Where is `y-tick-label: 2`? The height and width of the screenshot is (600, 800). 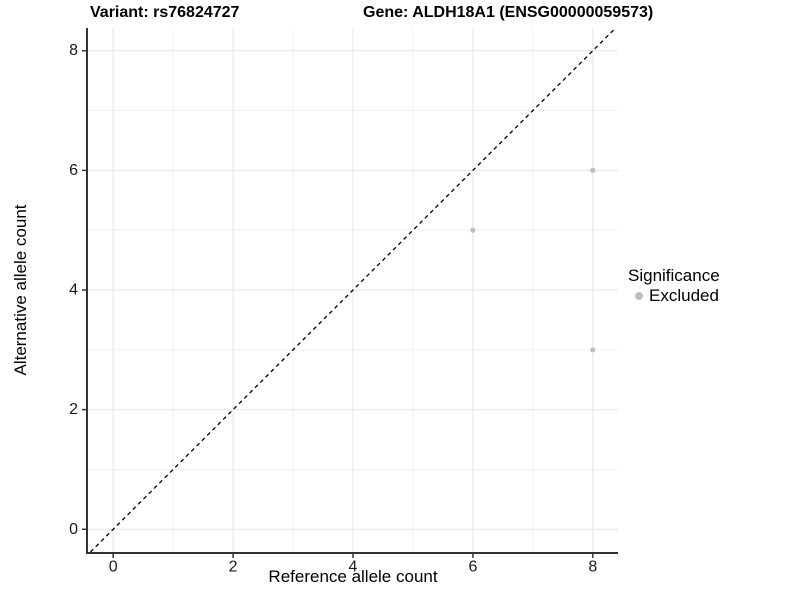 y-tick-label: 2 is located at coordinates (73, 409).